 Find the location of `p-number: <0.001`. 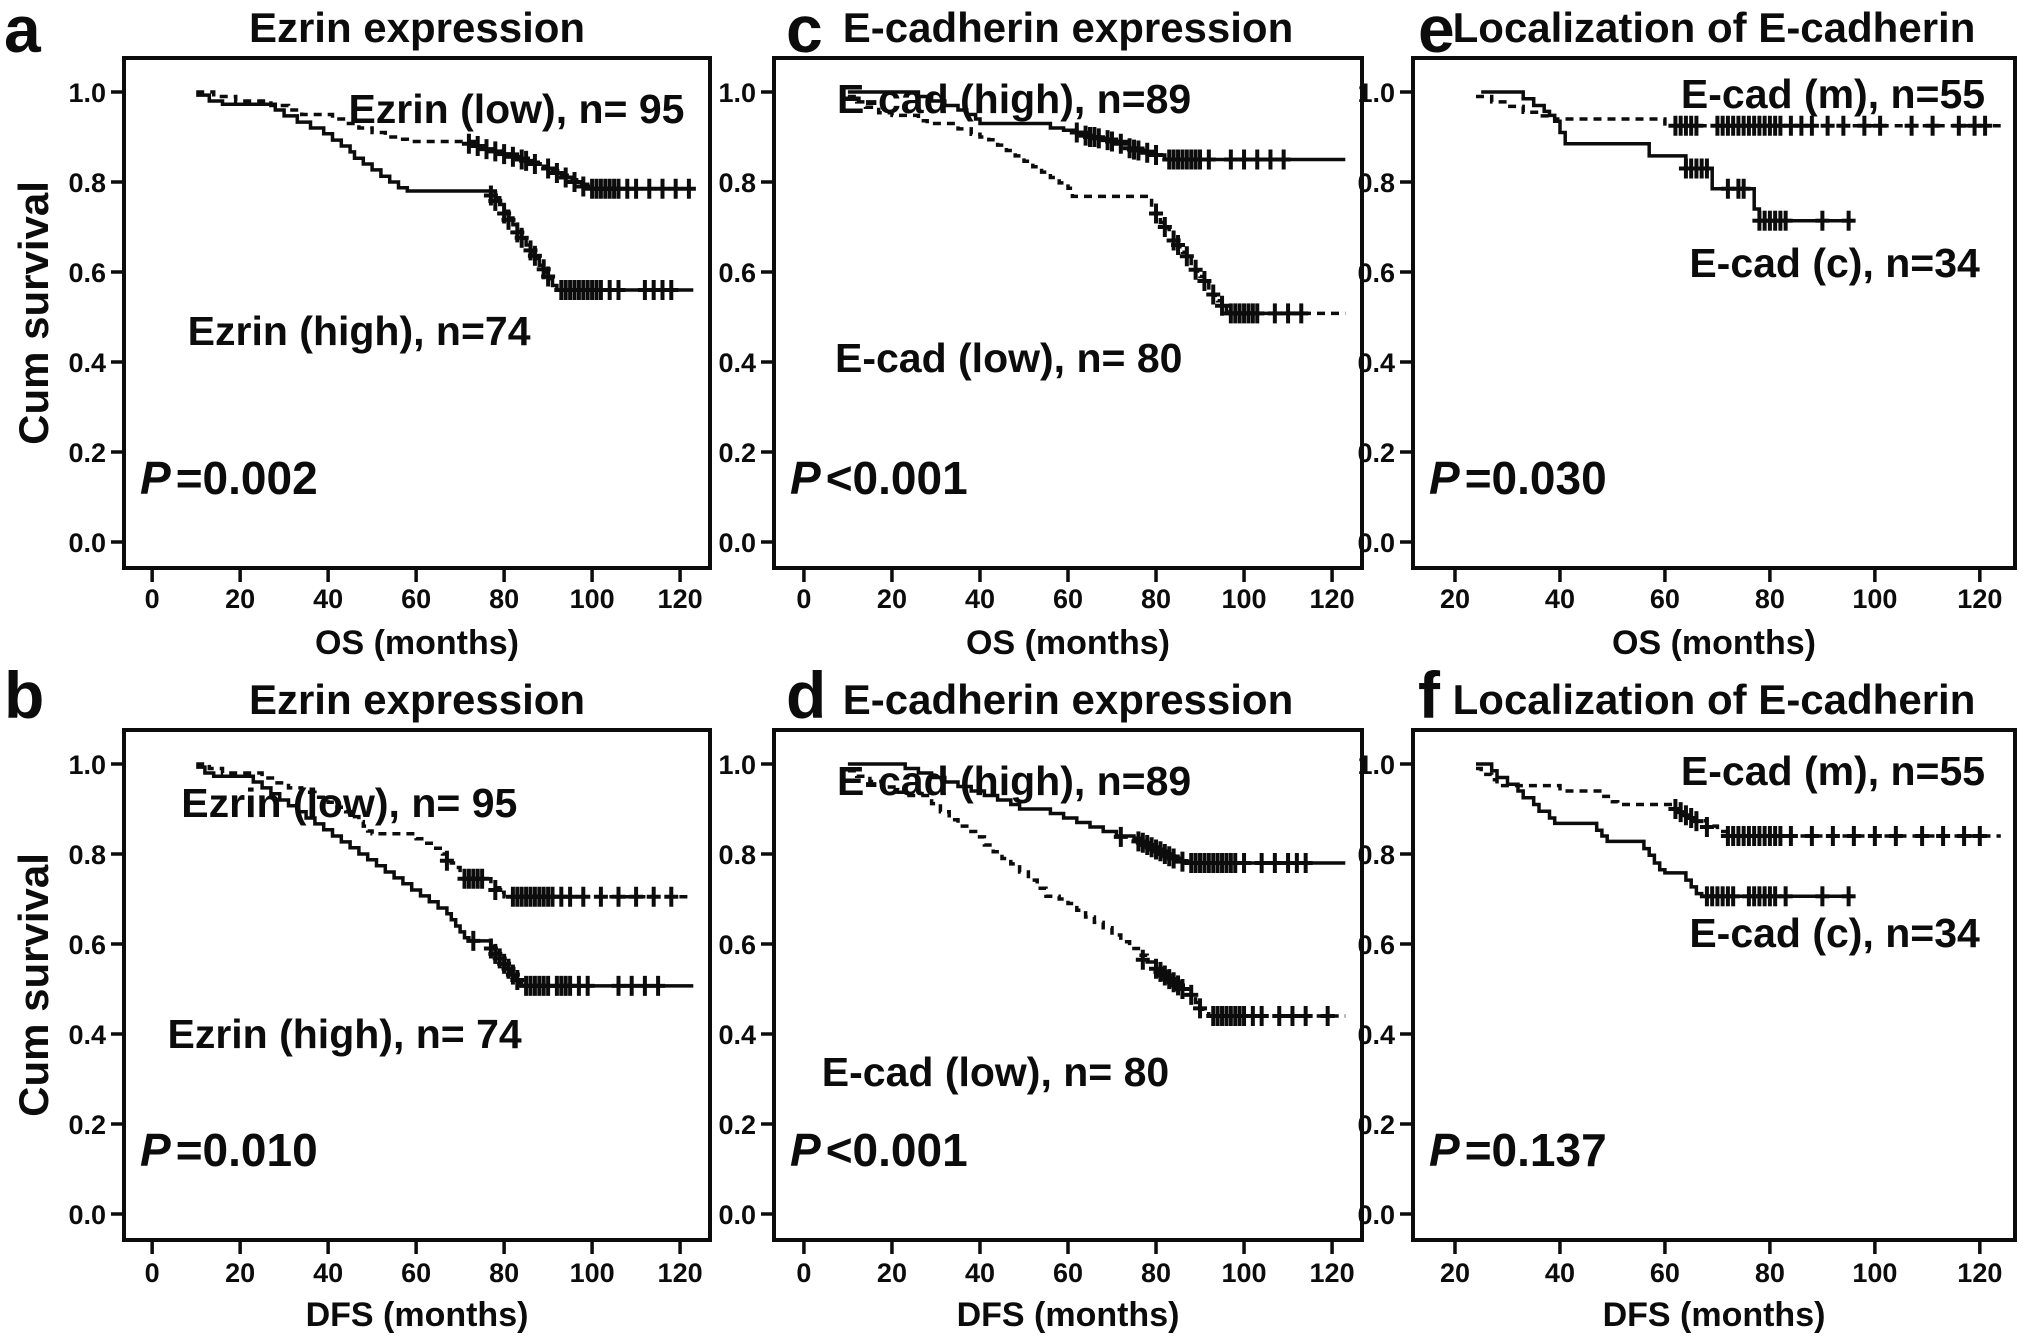

p-number: <0.001 is located at coordinates (896, 1150).